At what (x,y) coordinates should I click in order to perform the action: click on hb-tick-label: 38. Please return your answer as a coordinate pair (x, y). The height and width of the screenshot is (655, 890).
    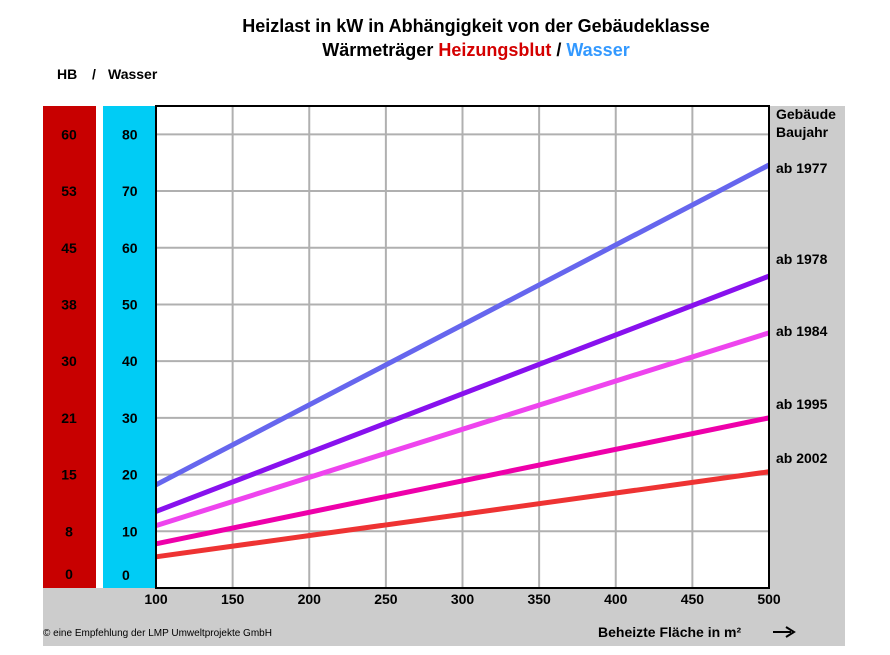
    Looking at the image, I should click on (69, 304).